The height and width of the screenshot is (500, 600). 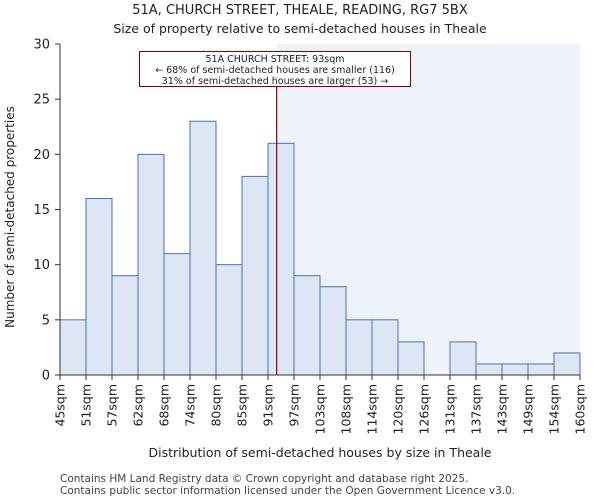 I want to click on x-tick-label: 143sqm, so click(x=502, y=409).